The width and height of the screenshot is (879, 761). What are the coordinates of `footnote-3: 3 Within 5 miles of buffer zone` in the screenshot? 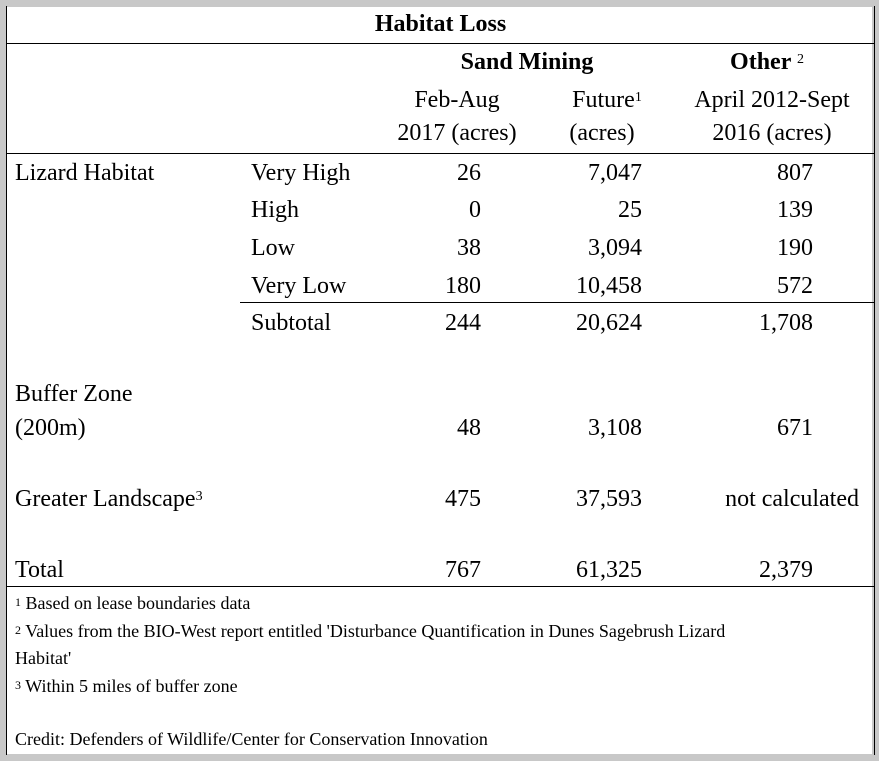 It's located at (126, 686).